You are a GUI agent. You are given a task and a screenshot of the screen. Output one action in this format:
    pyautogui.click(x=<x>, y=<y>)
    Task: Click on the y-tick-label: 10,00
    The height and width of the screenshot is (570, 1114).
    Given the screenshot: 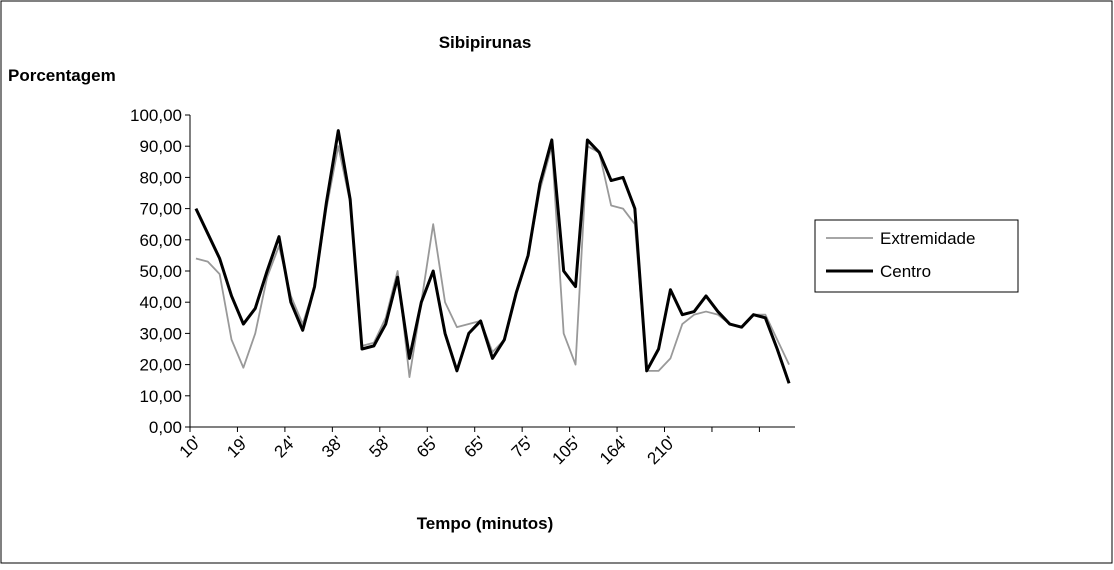 What is the action you would take?
    pyautogui.click(x=160, y=396)
    